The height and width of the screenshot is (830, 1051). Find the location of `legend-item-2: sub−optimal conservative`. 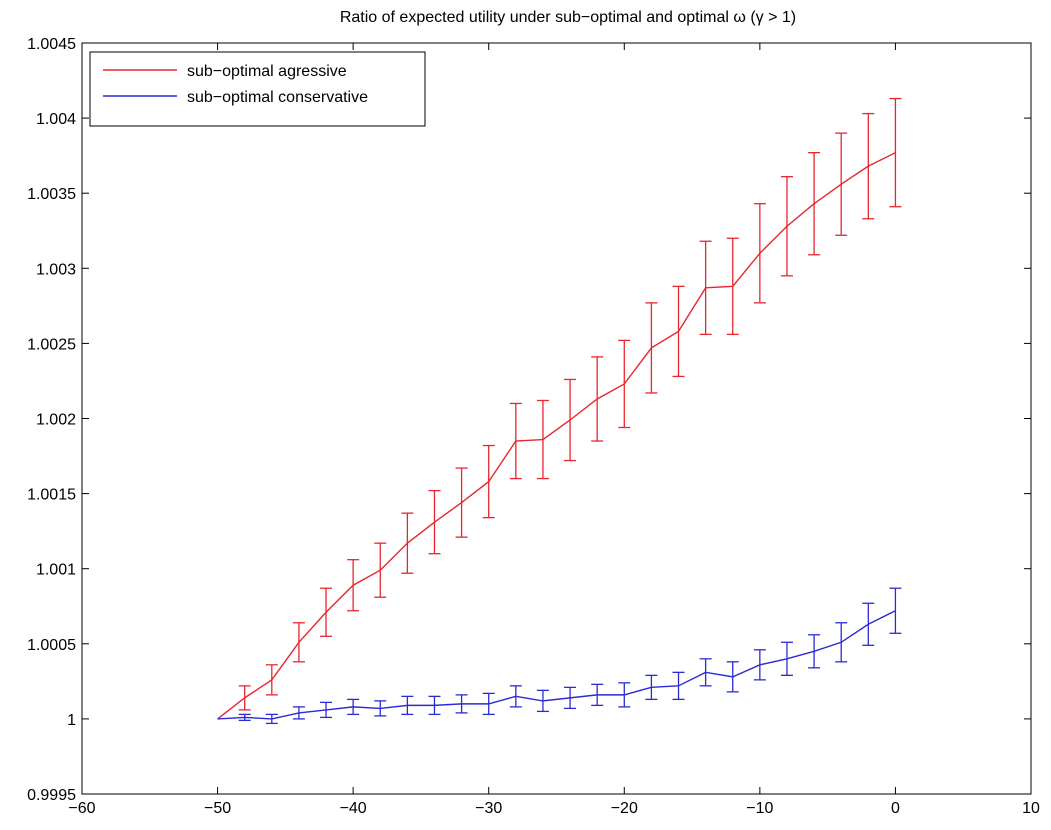

legend-item-2: sub−optimal conservative is located at coordinates (235, 97).